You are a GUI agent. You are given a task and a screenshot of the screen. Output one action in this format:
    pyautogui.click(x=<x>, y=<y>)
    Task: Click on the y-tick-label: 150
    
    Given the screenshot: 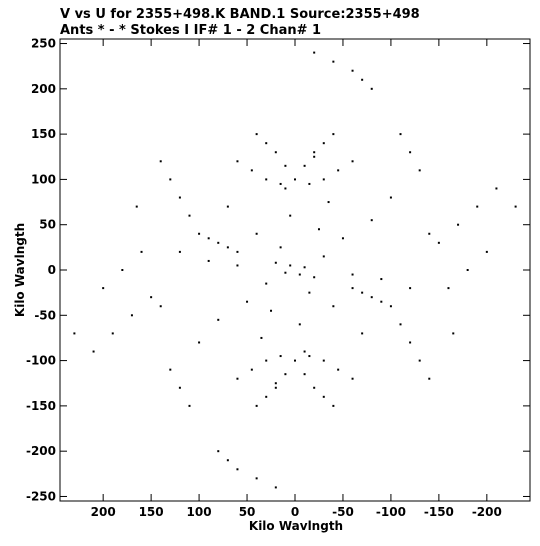 What is the action you would take?
    pyautogui.click(x=43, y=134)
    